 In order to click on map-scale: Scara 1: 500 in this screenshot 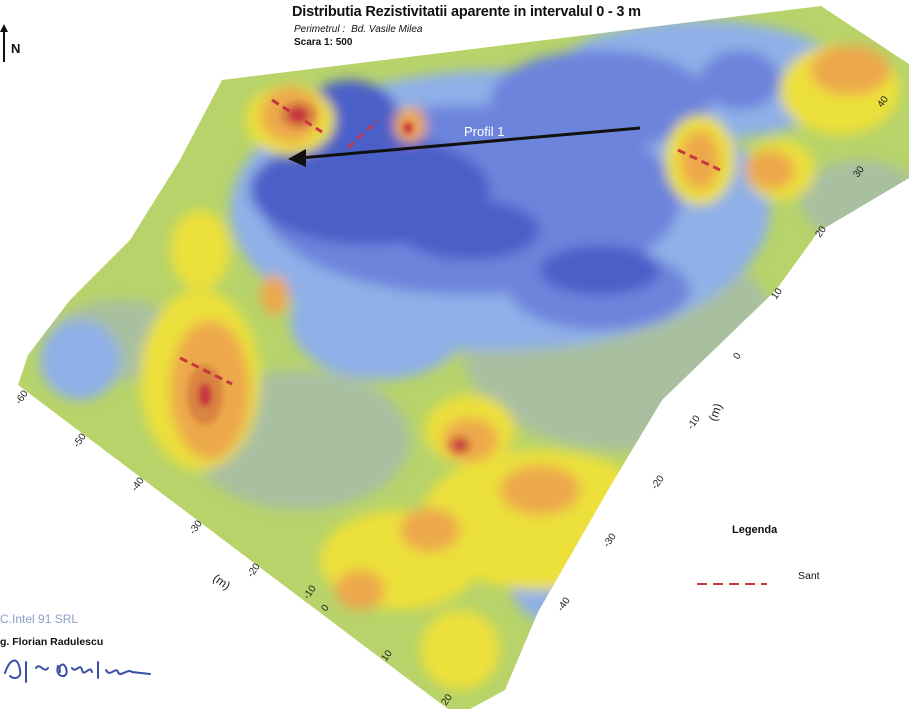, I will do `click(323, 42)`.